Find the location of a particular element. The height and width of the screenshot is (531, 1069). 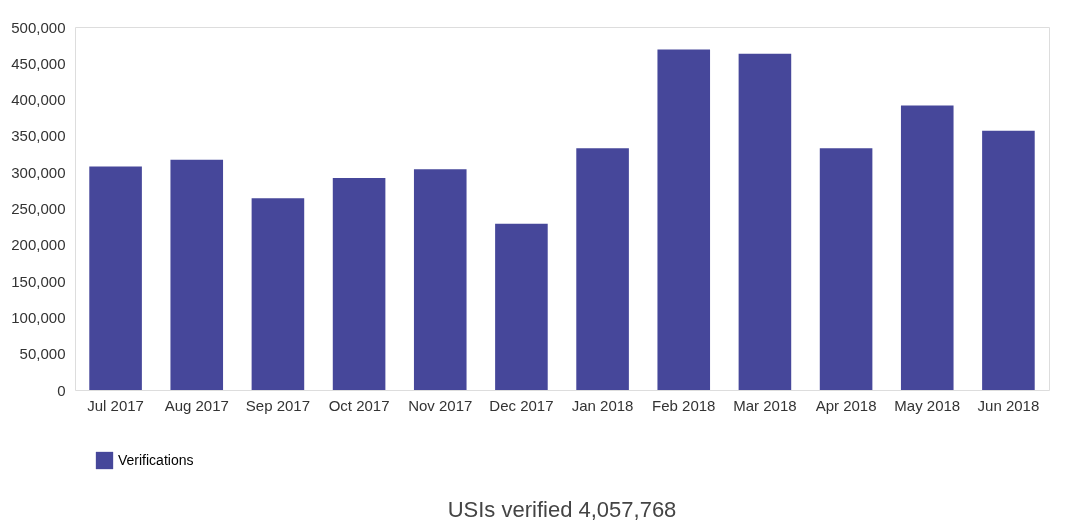

legend-label: Verifications is located at coordinates (156, 459).